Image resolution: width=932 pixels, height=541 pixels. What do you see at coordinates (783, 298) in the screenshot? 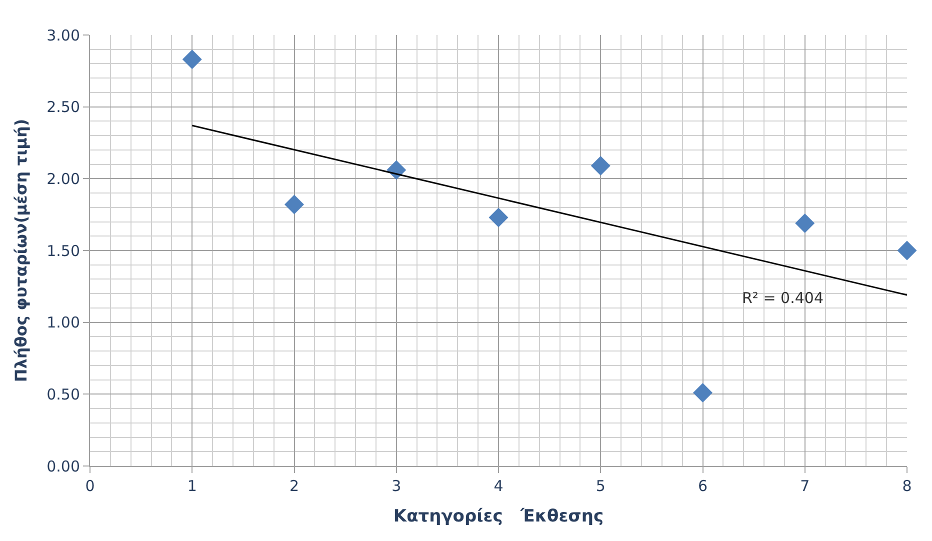
I see `annotation: R² = 0.404` at bounding box center [783, 298].